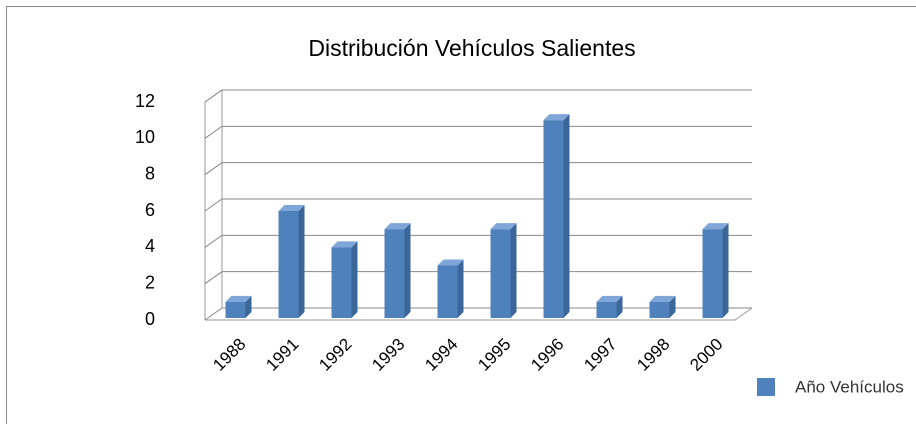 This screenshot has width=916, height=424. Describe the element at coordinates (145, 101) in the screenshot. I see `y-tick-label: 12` at that location.